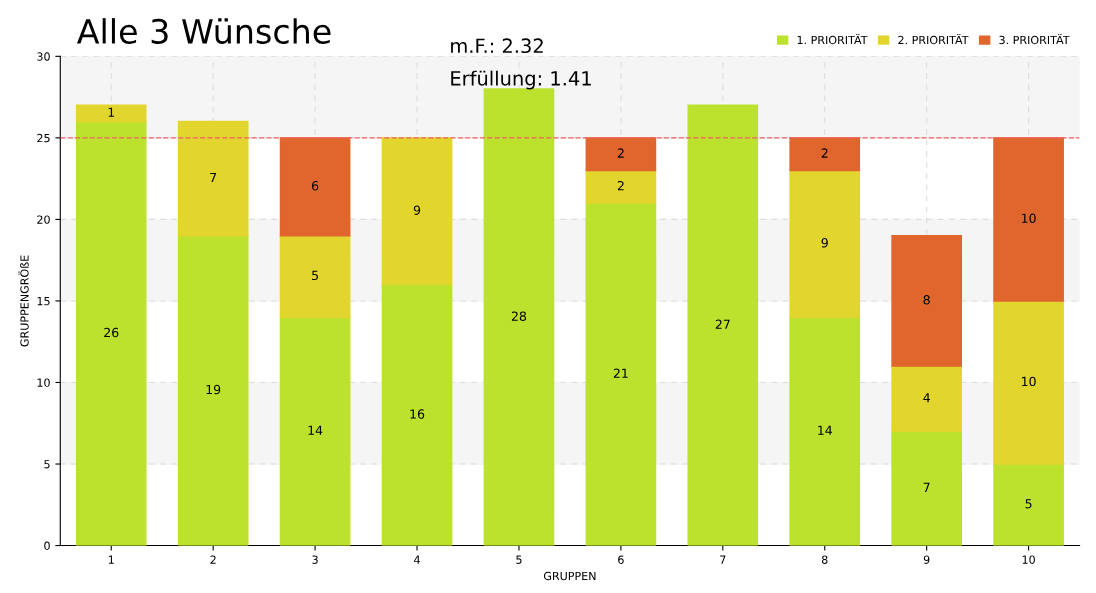  What do you see at coordinates (43, 56) in the screenshot?
I see `y-tick-label: 30` at bounding box center [43, 56].